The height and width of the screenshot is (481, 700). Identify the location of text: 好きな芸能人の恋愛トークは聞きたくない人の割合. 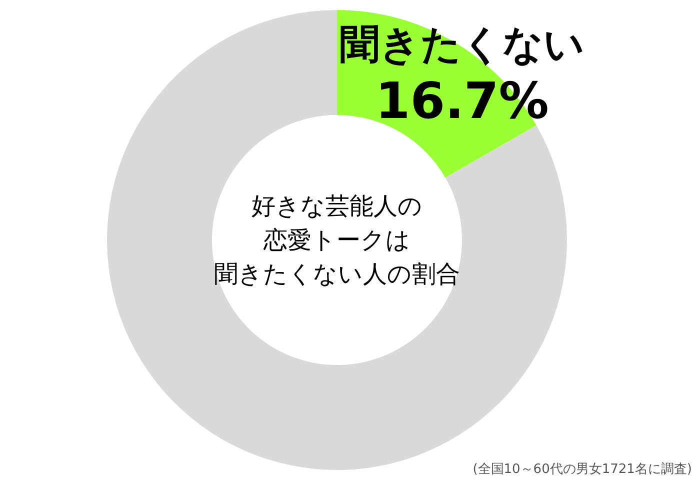
(337, 240).